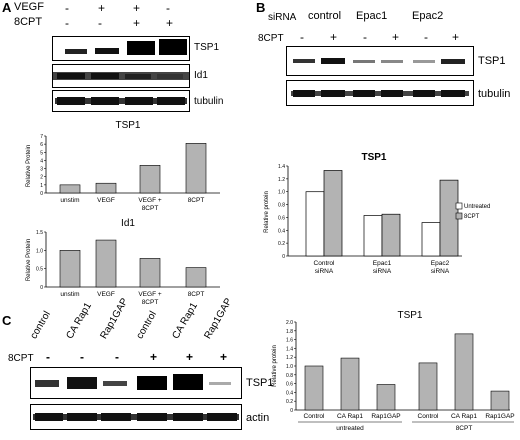 The width and height of the screenshot is (520, 440). What do you see at coordinates (29, 7) in the screenshot?
I see `panel-a-vegf-label: VEGF` at bounding box center [29, 7].